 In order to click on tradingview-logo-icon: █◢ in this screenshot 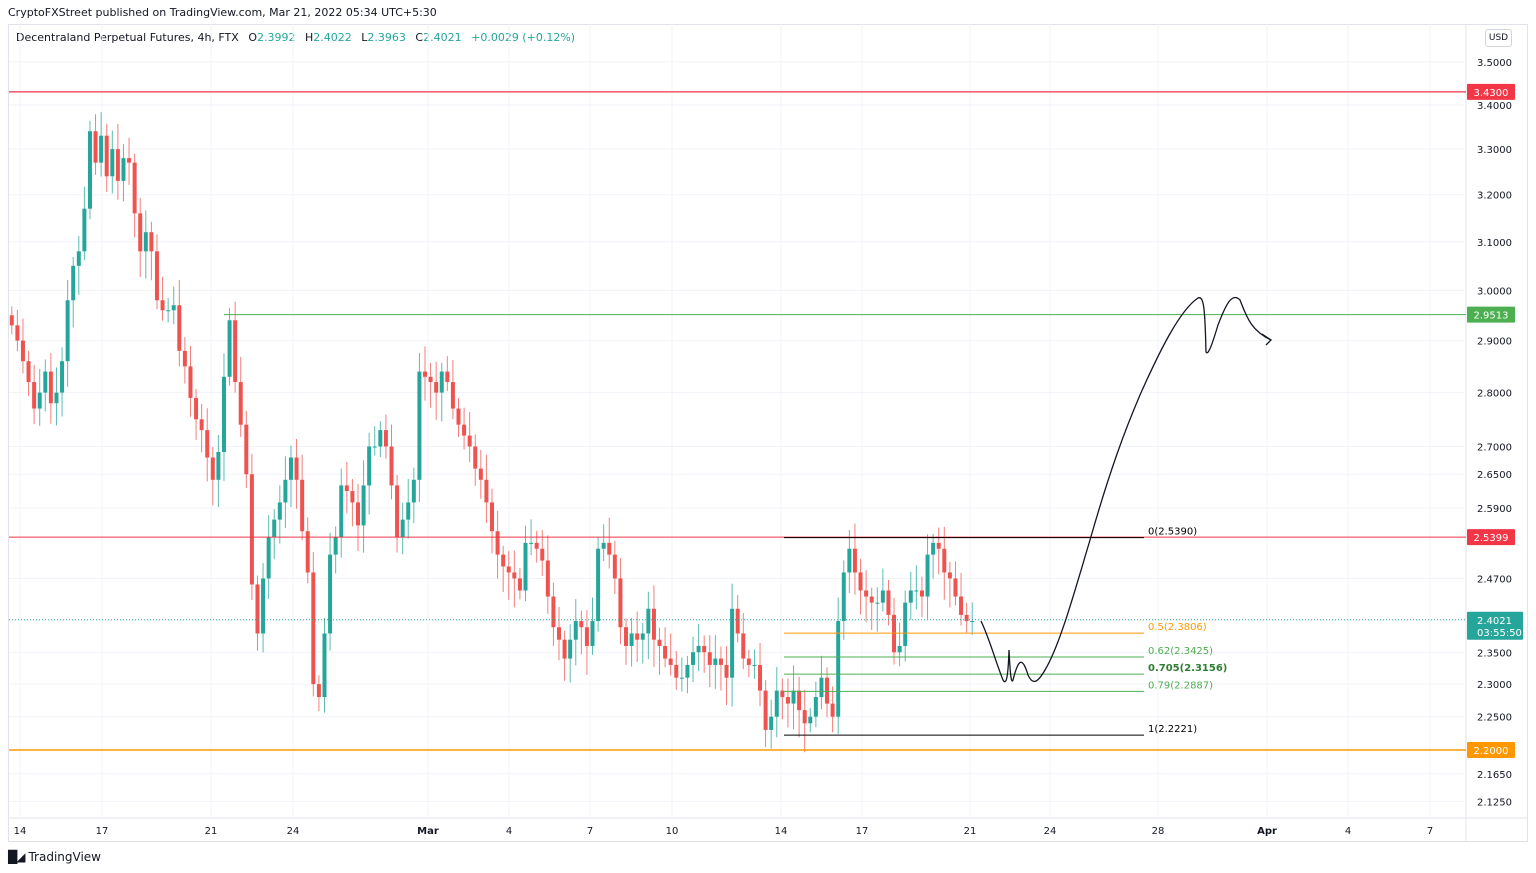, I will do `click(16, 857)`.